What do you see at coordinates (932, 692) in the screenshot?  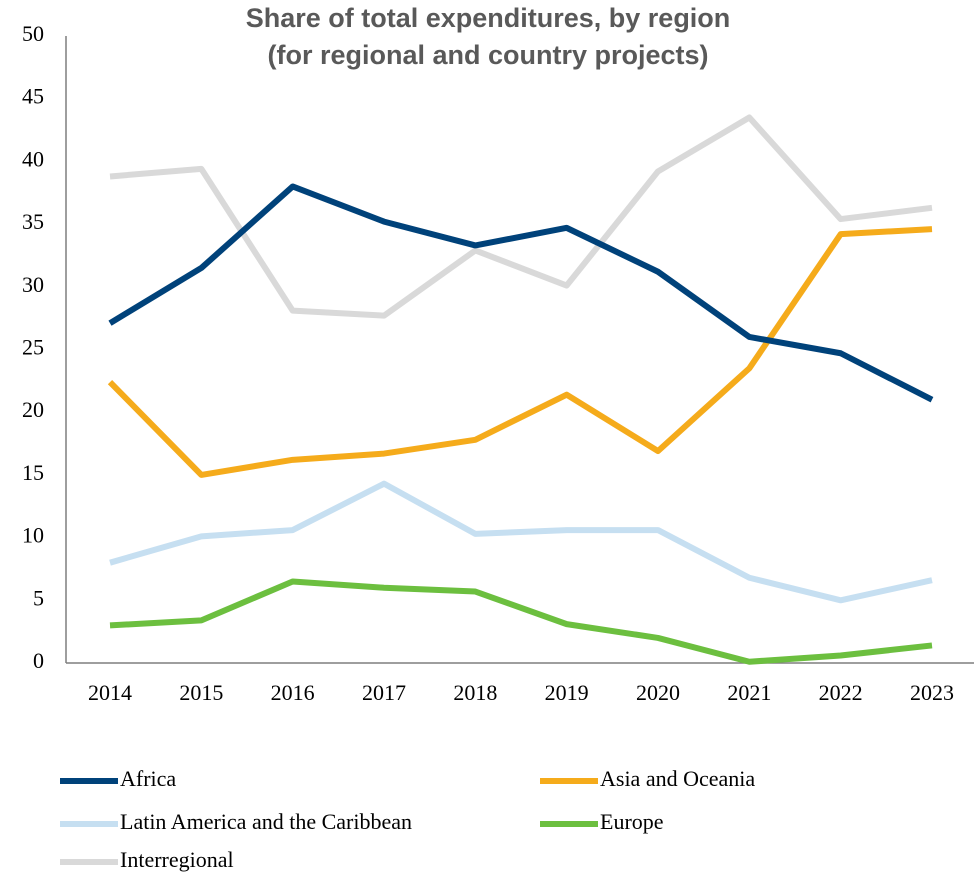 I see `x-tick-label: 2023` at bounding box center [932, 692].